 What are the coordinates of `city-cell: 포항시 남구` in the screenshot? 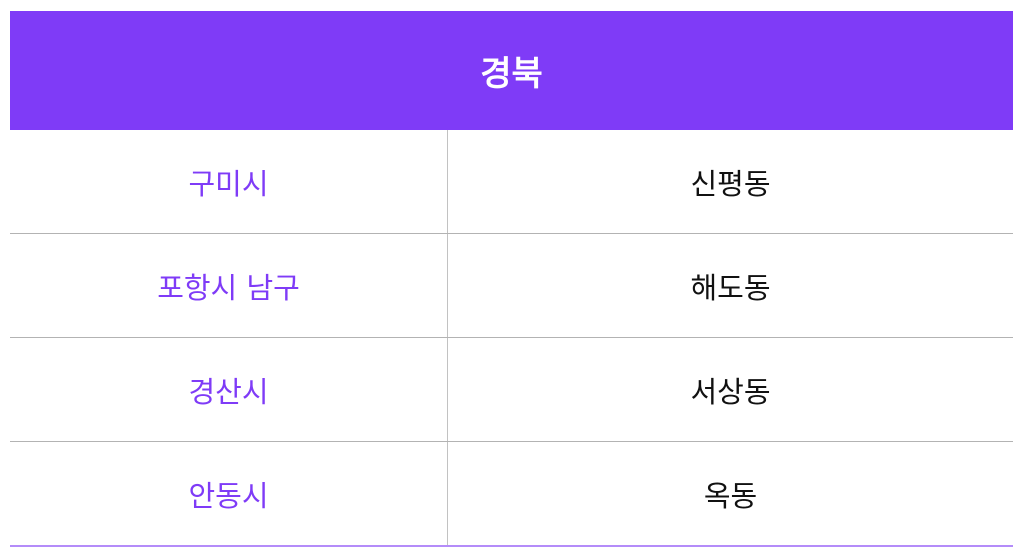 It's located at (229, 285).